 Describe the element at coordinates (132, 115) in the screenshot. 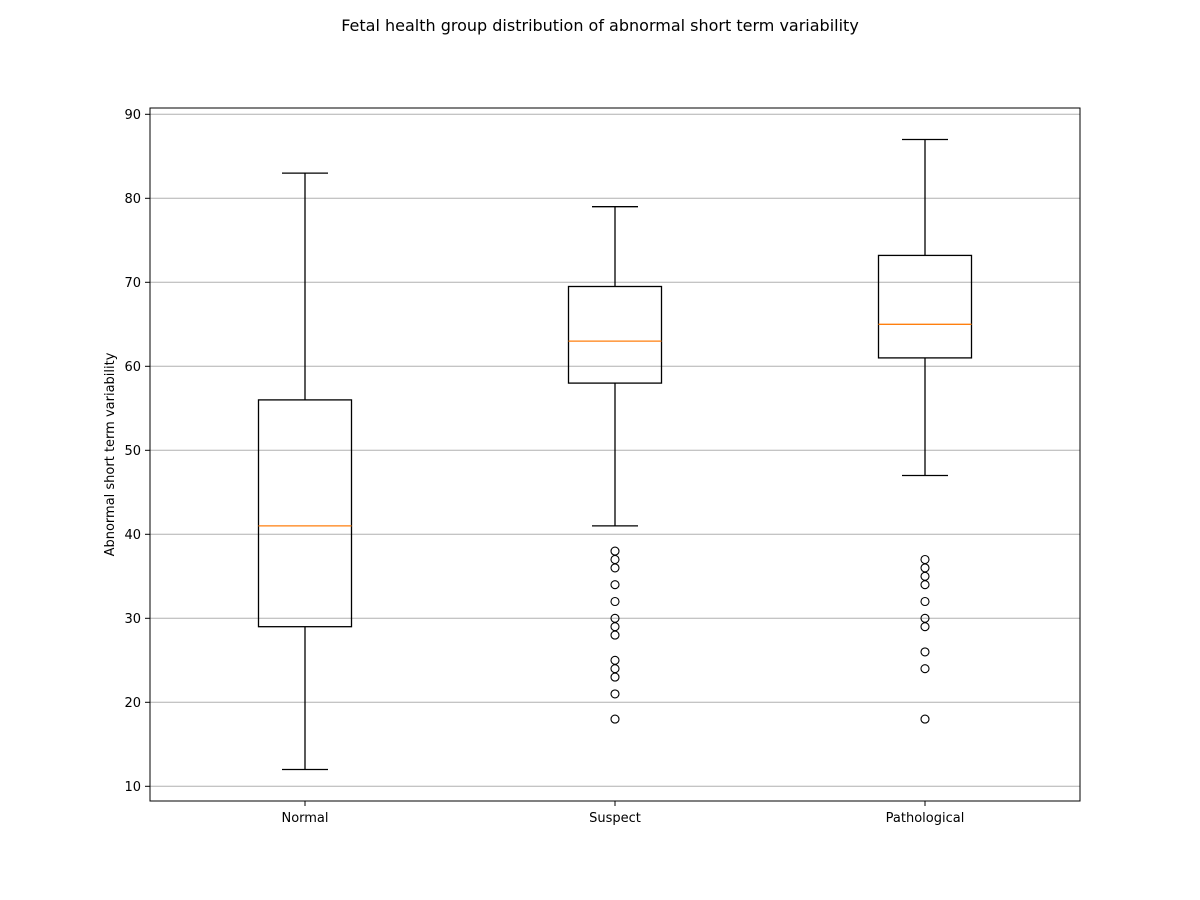

I see `y-tick-label: 90` at that location.